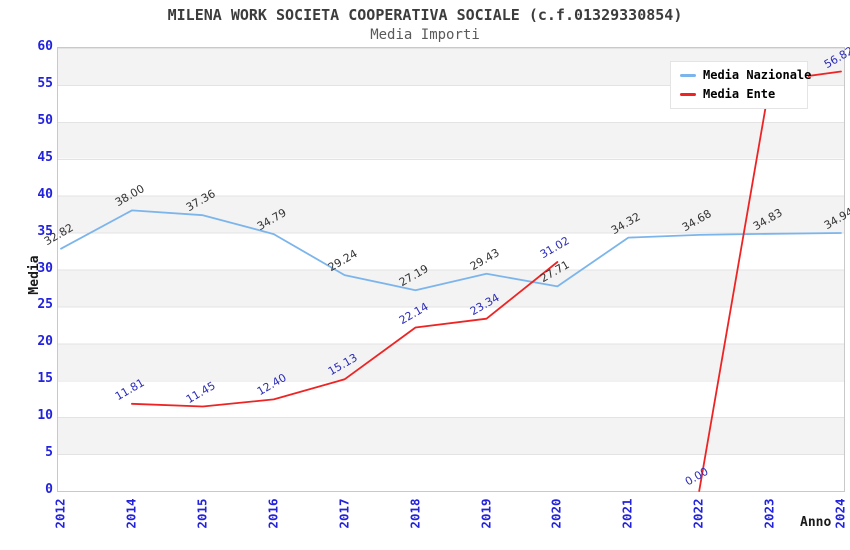  I want to click on y-tick-label: 35, so click(45, 231).